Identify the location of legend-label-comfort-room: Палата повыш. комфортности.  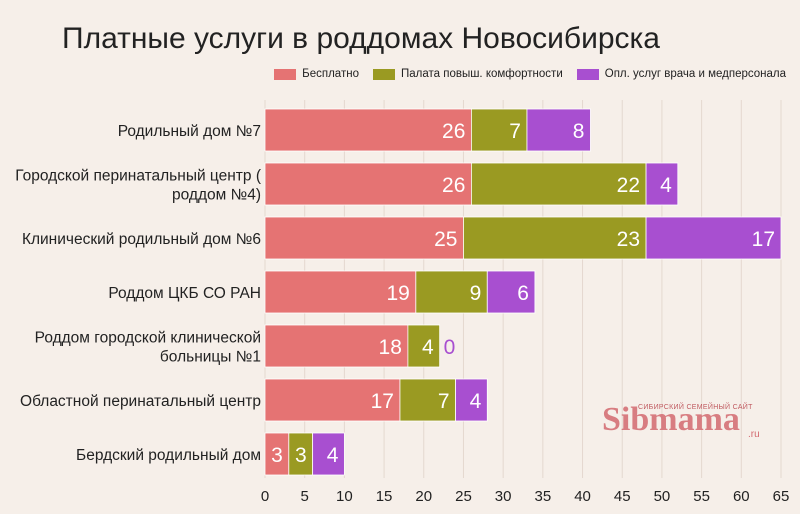
(481, 74).